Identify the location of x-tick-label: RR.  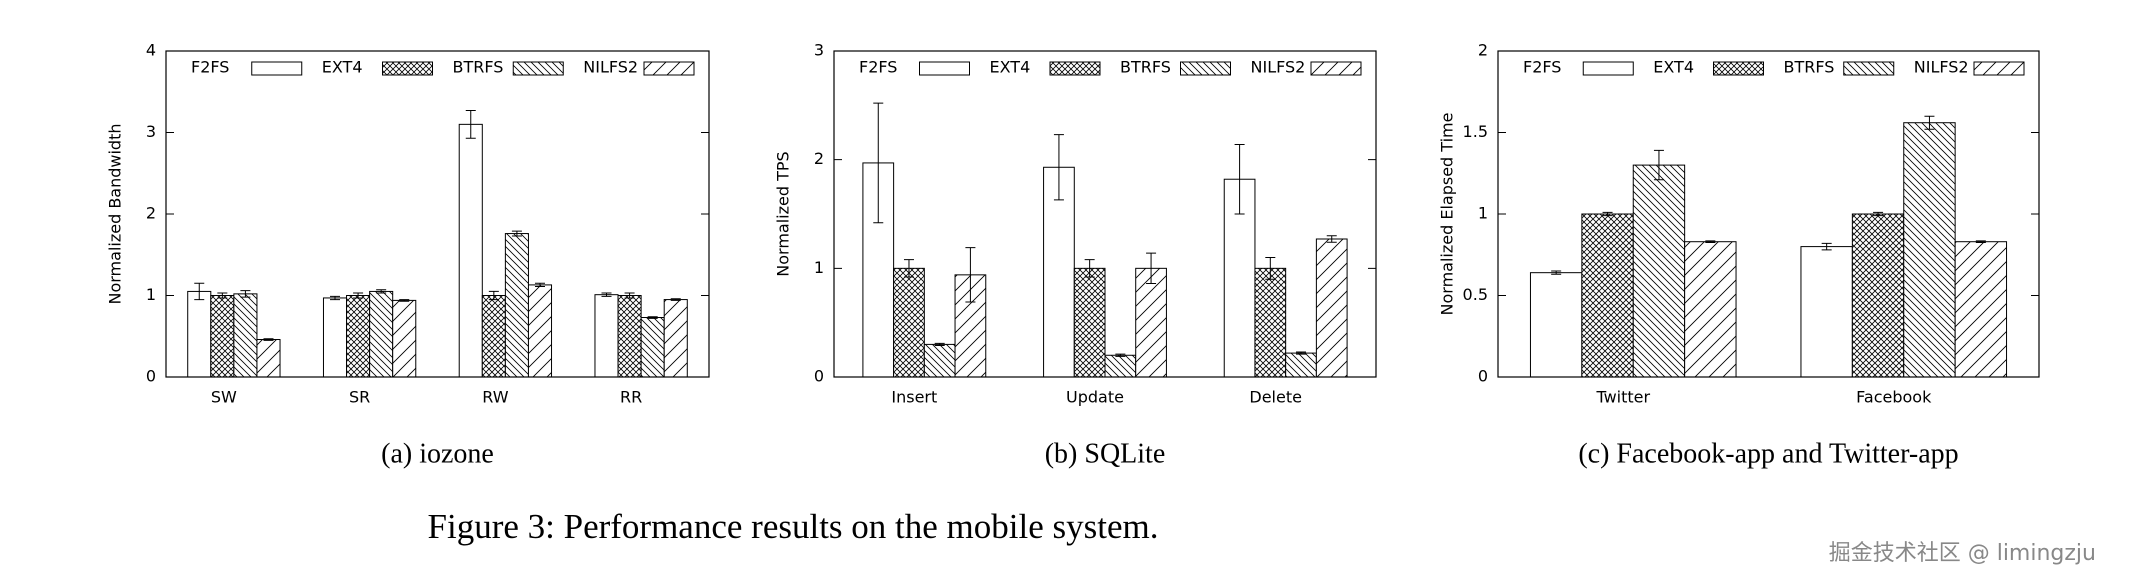
(631, 397).